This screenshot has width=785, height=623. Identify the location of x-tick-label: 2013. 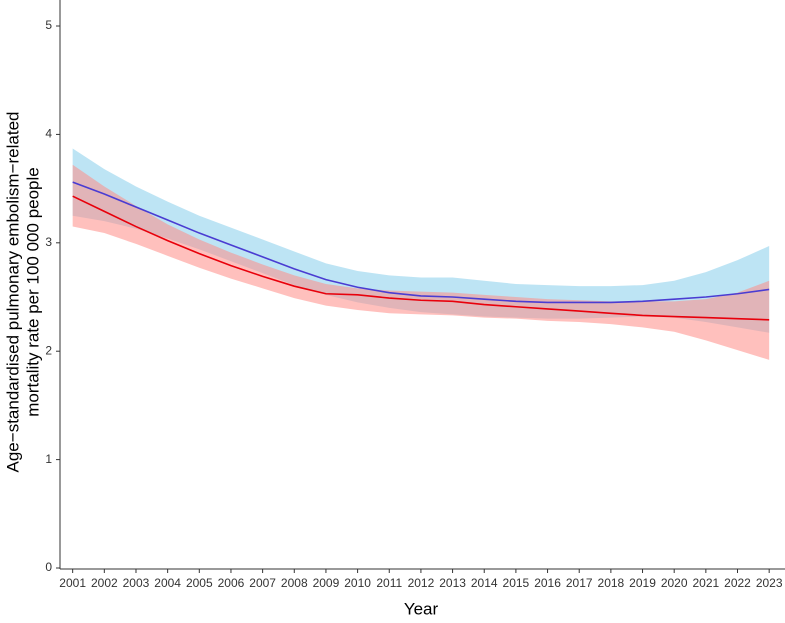
(452, 583).